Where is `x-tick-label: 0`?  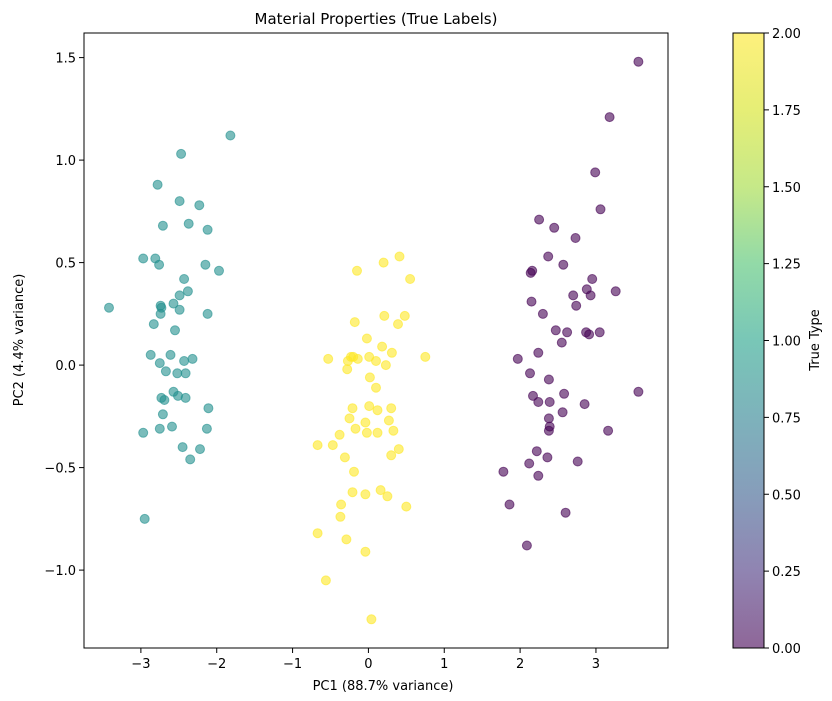 x-tick-label: 0 is located at coordinates (368, 664).